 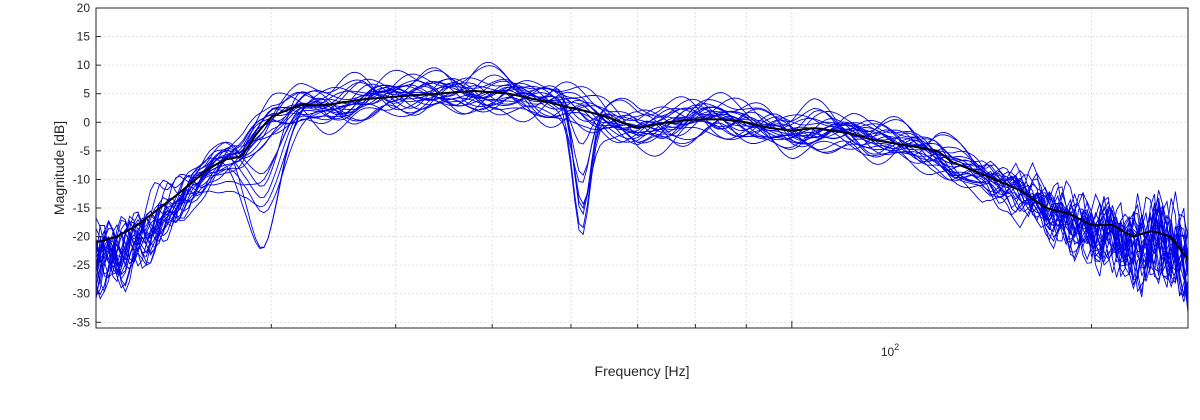 What do you see at coordinates (59, 168) in the screenshot?
I see `y-axis-label: Magnitude [dB]` at bounding box center [59, 168].